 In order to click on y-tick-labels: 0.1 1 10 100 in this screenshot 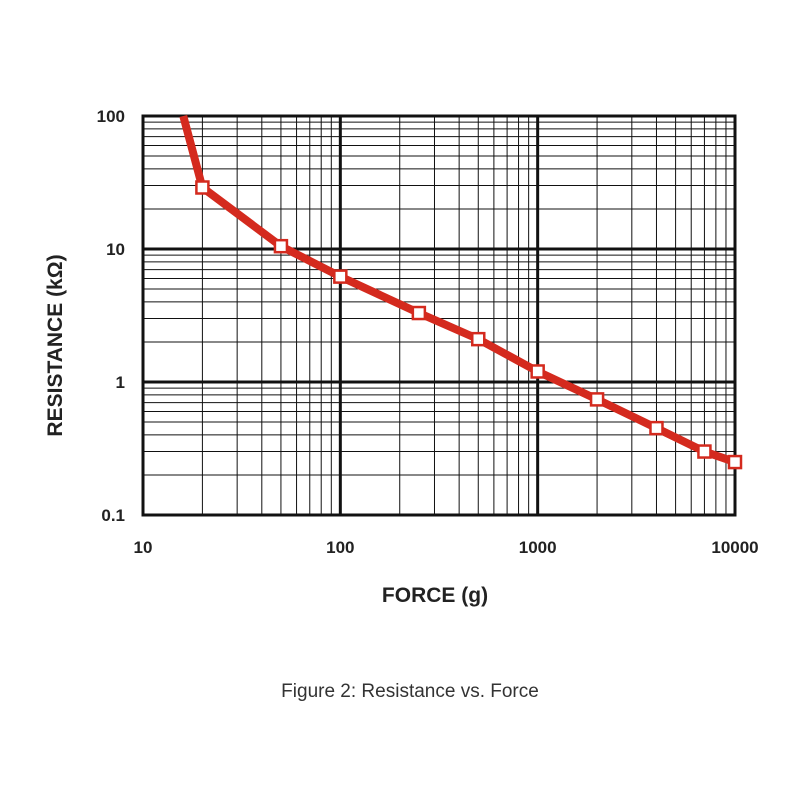, I will do `click(111, 316)`.